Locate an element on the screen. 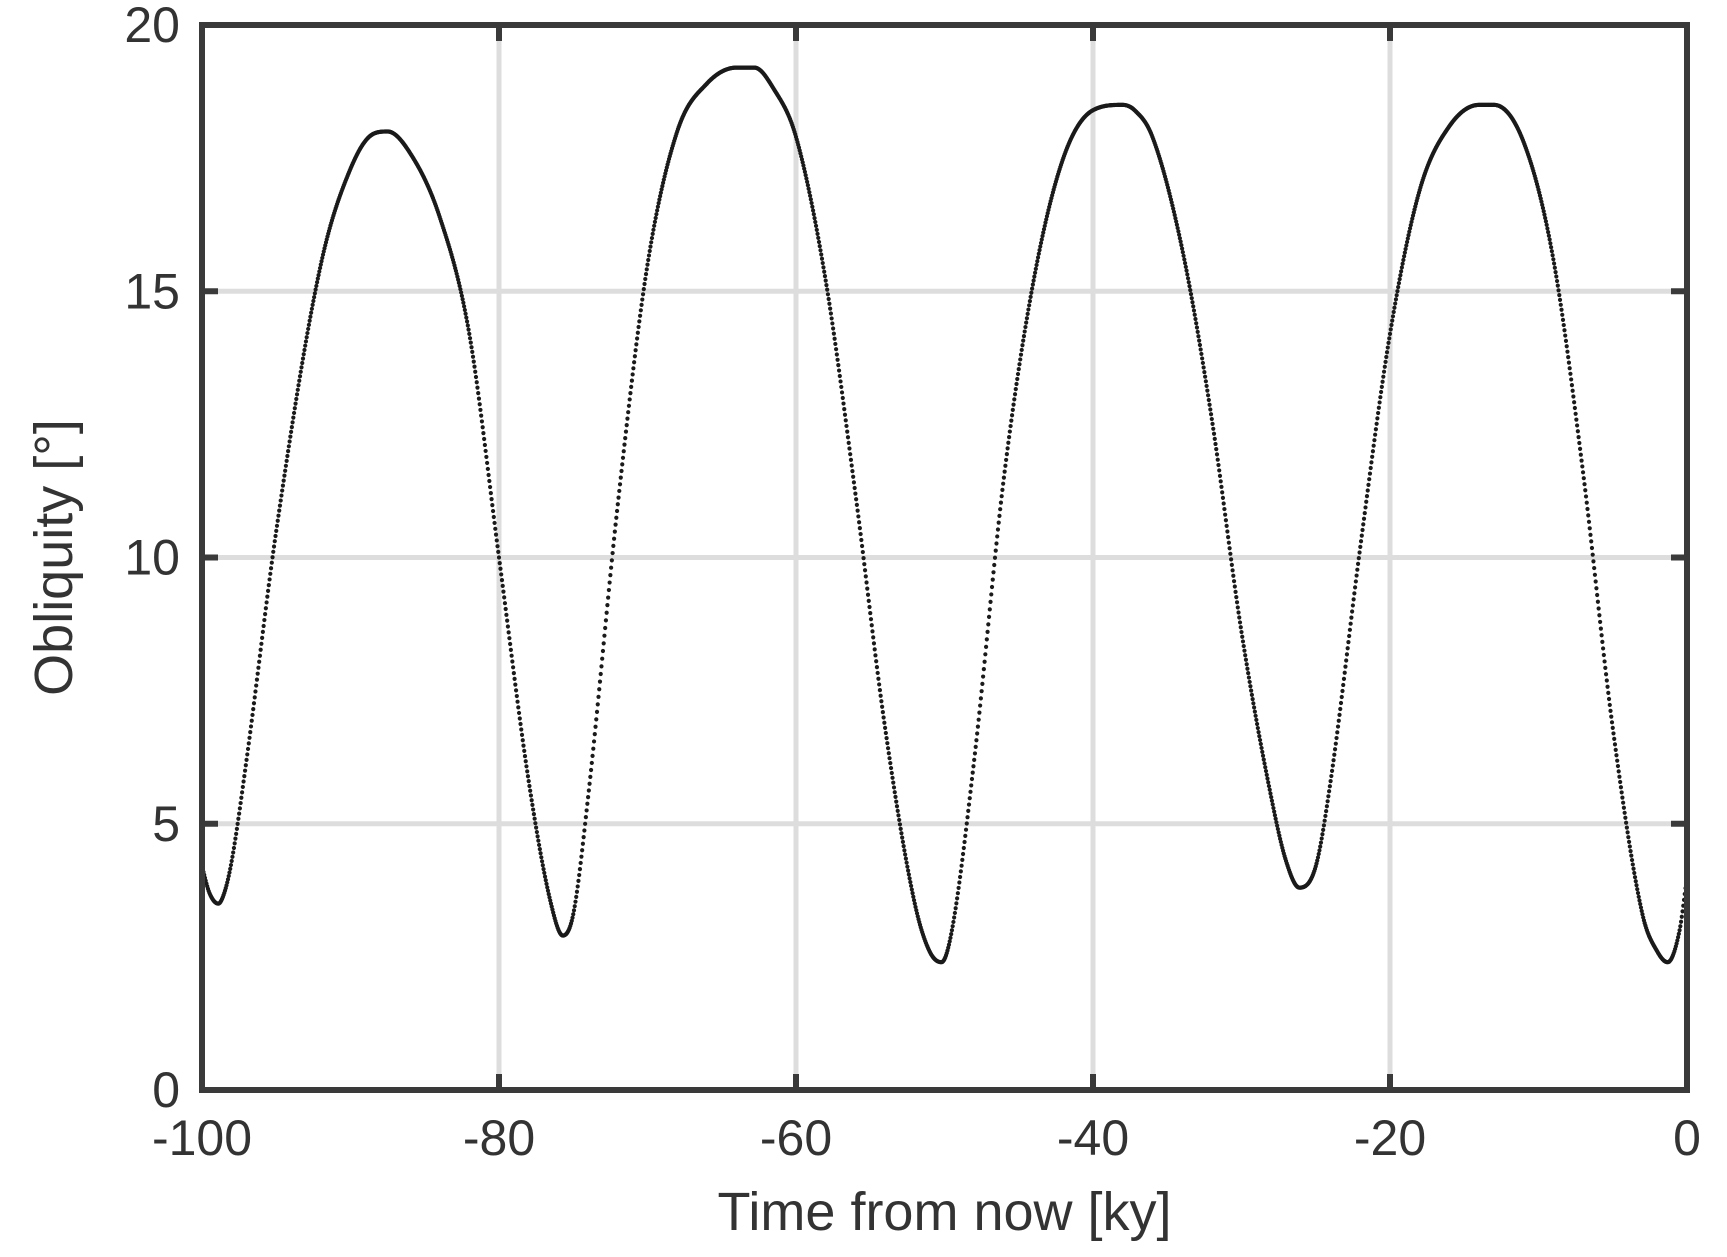 The height and width of the screenshot is (1257, 1727). y-tick-label: 20 is located at coordinates (152, 26).